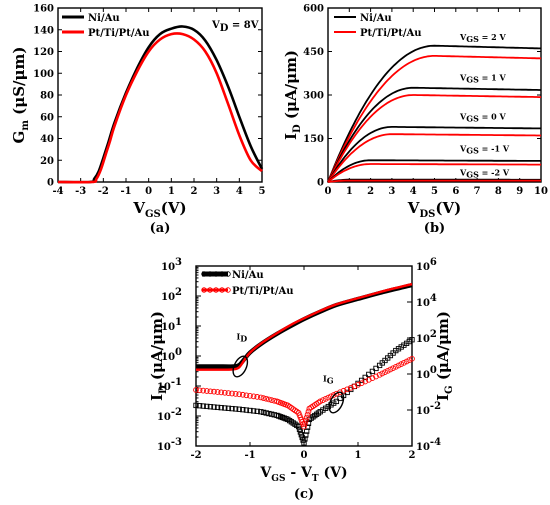 The width and height of the screenshot is (550, 505). I want to click on curve-label-b-3: VGS = -1 V, so click(484, 150).